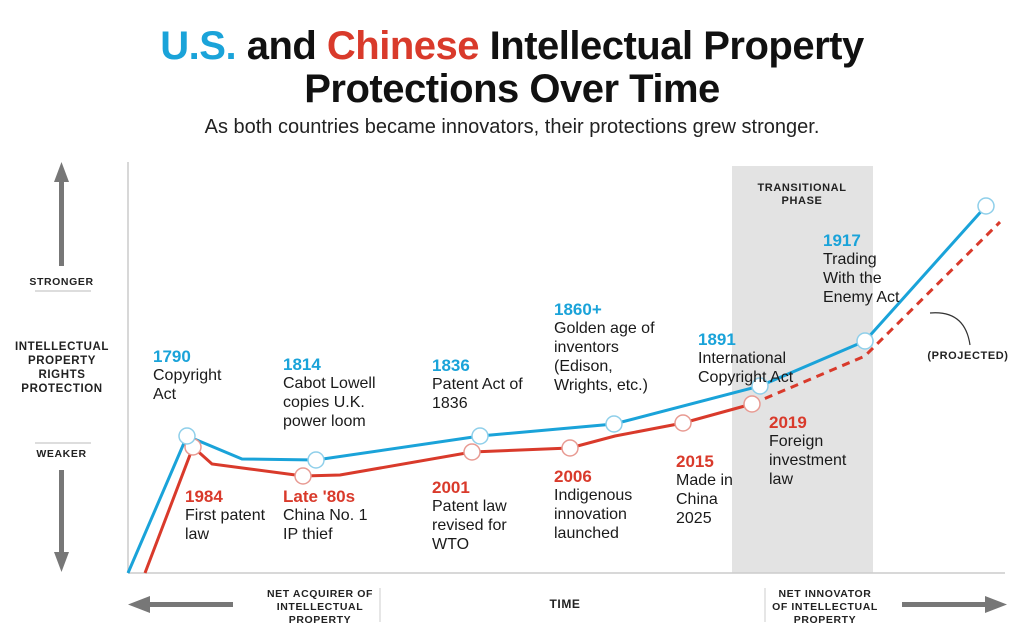 Image resolution: width=1024 pixels, height=639 pixels. What do you see at coordinates (968, 356) in the screenshot?
I see `projected-label: (PROJECTED)` at bounding box center [968, 356].